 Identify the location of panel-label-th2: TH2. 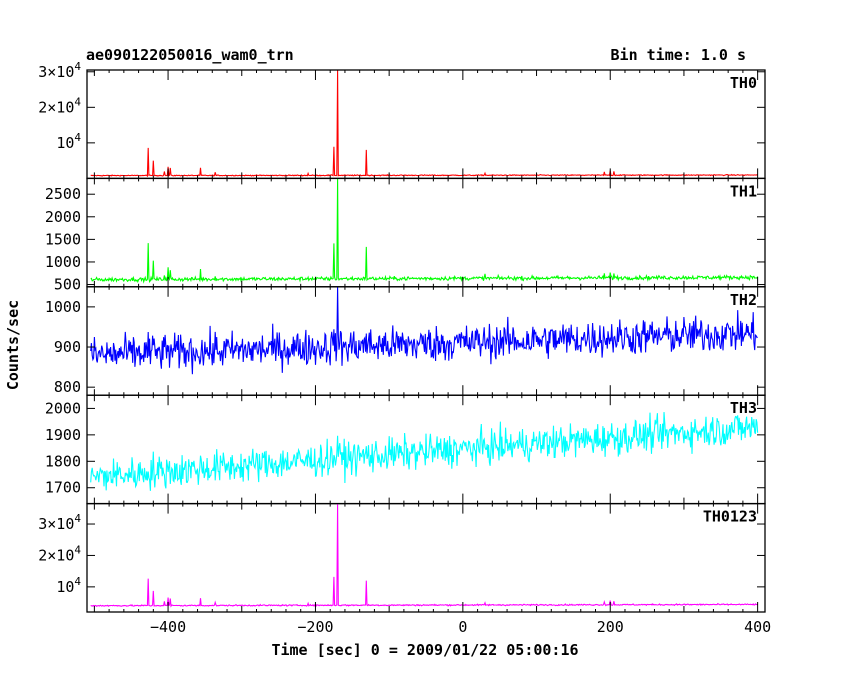
(743, 300).